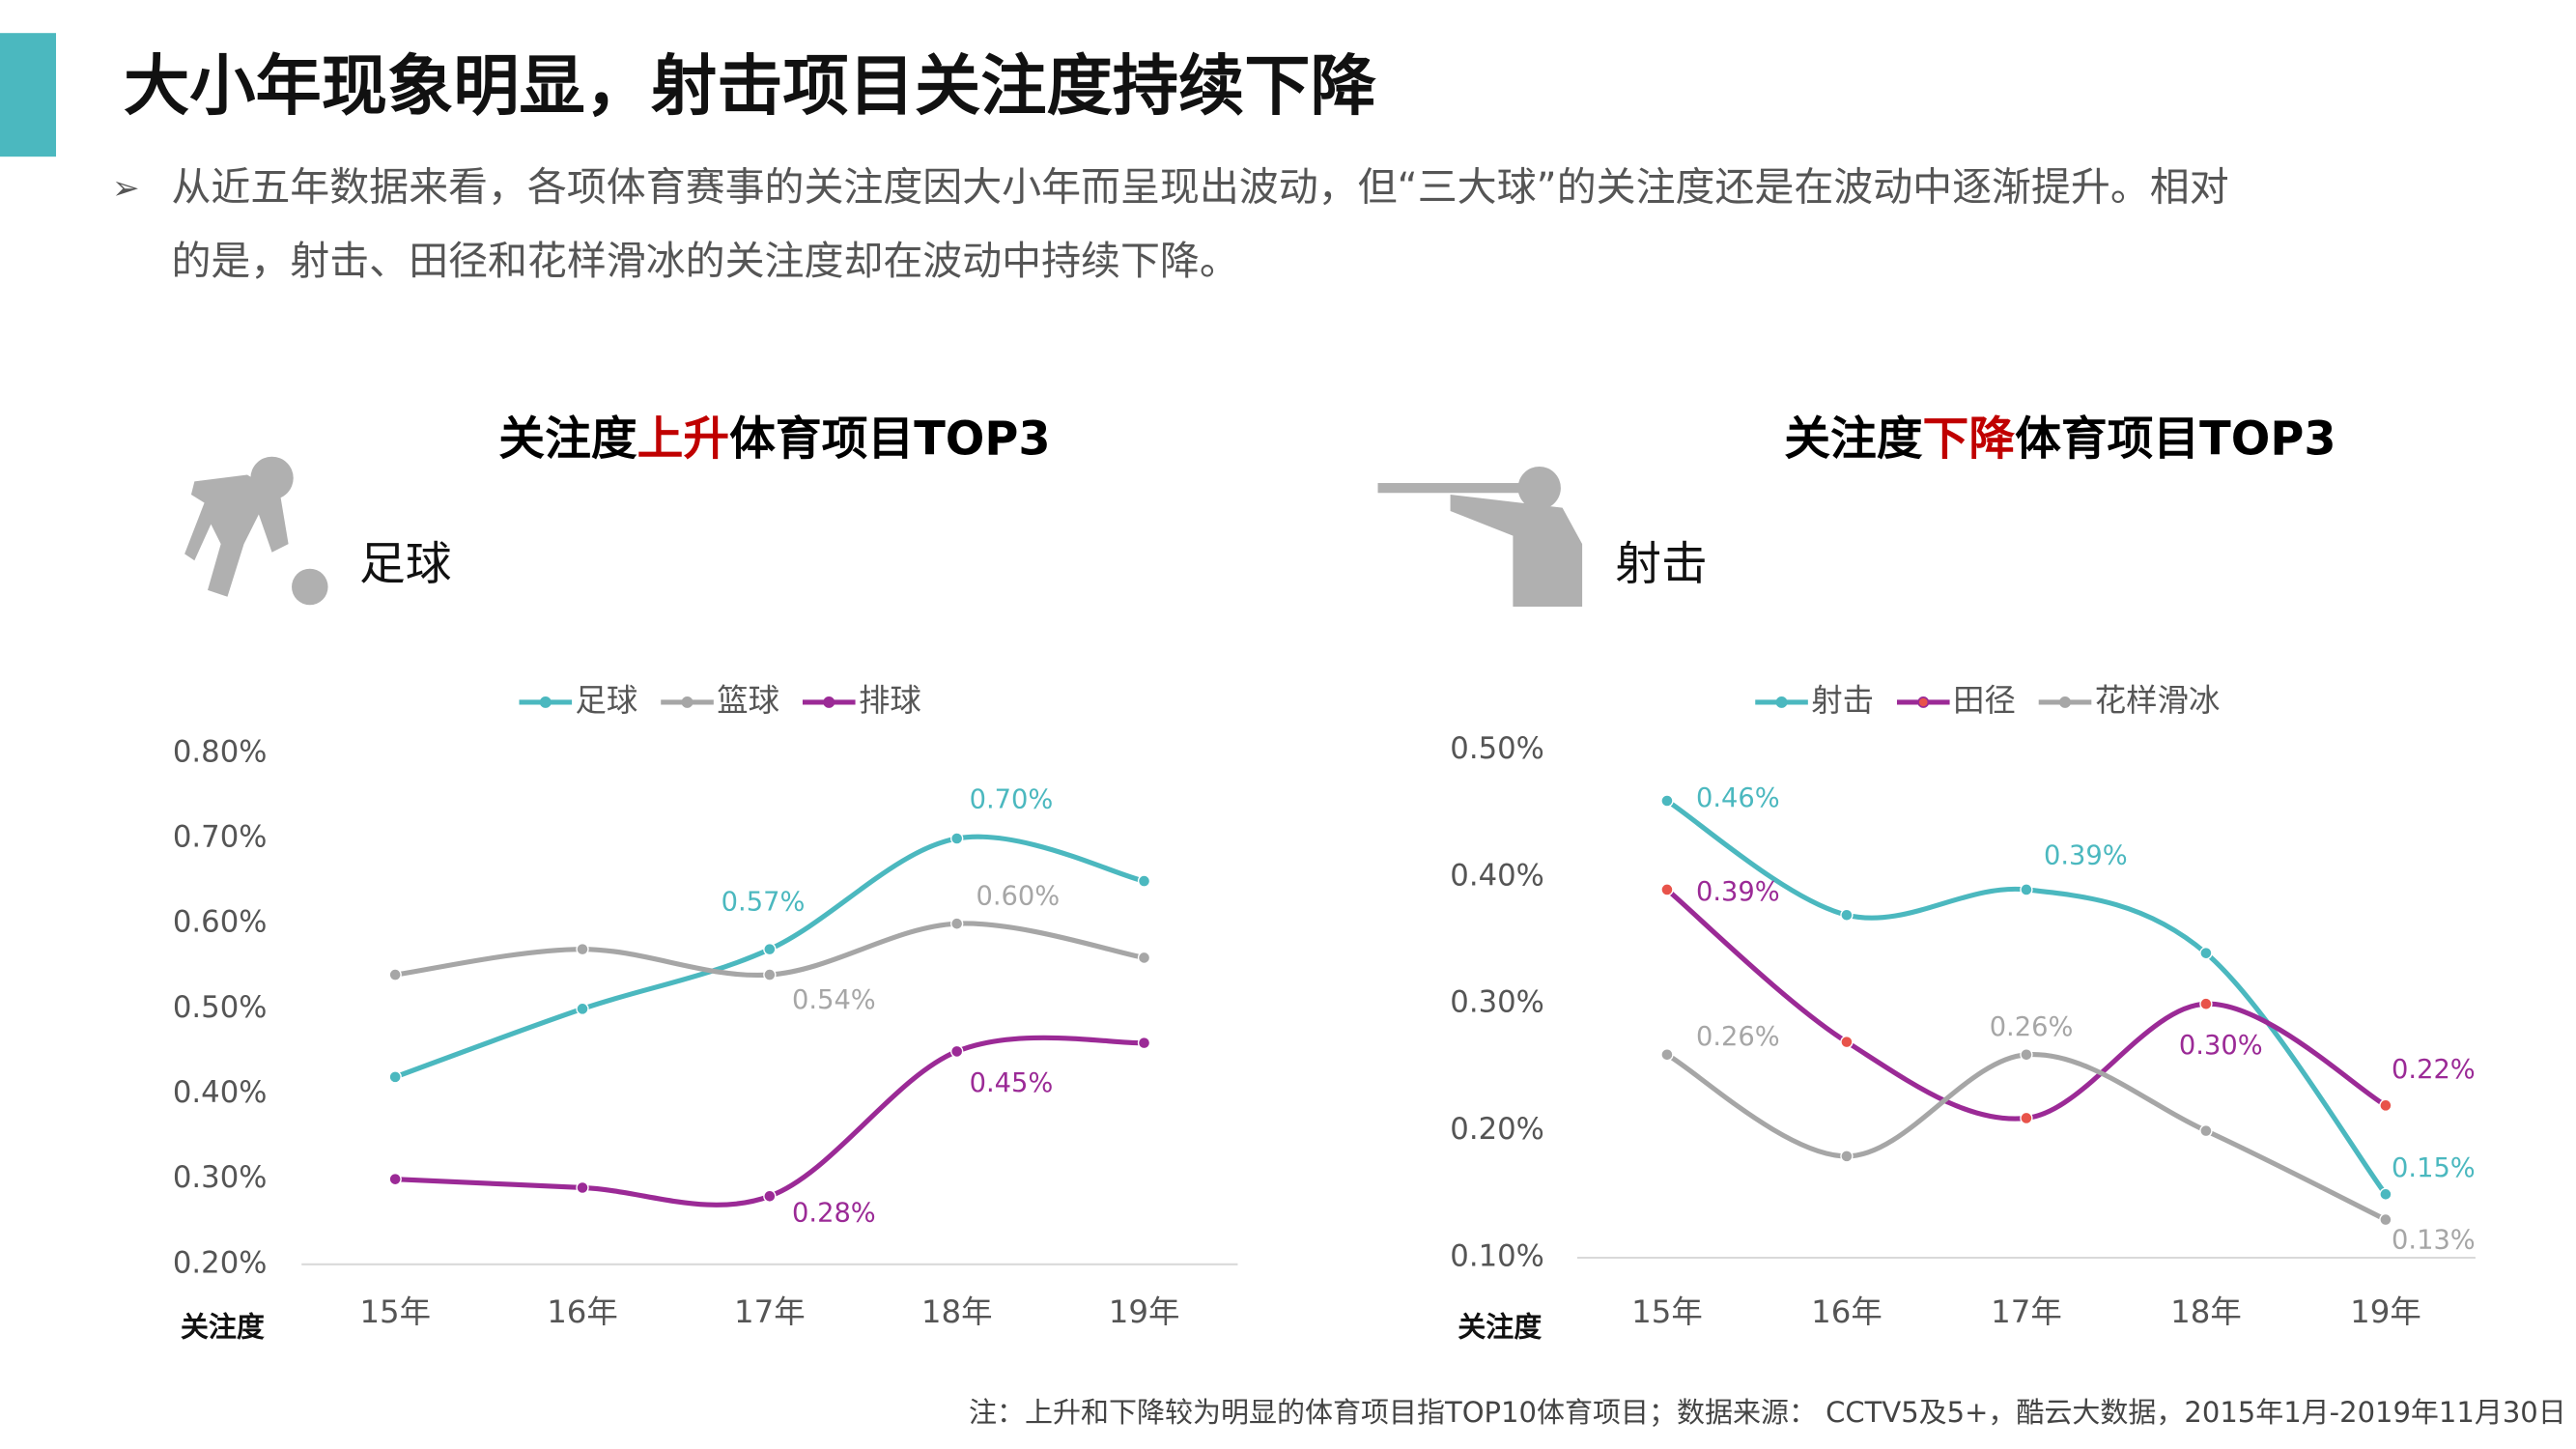 The width and height of the screenshot is (2576, 1449). I want to click on y-axis-label: 关注度, so click(1500, 1326).